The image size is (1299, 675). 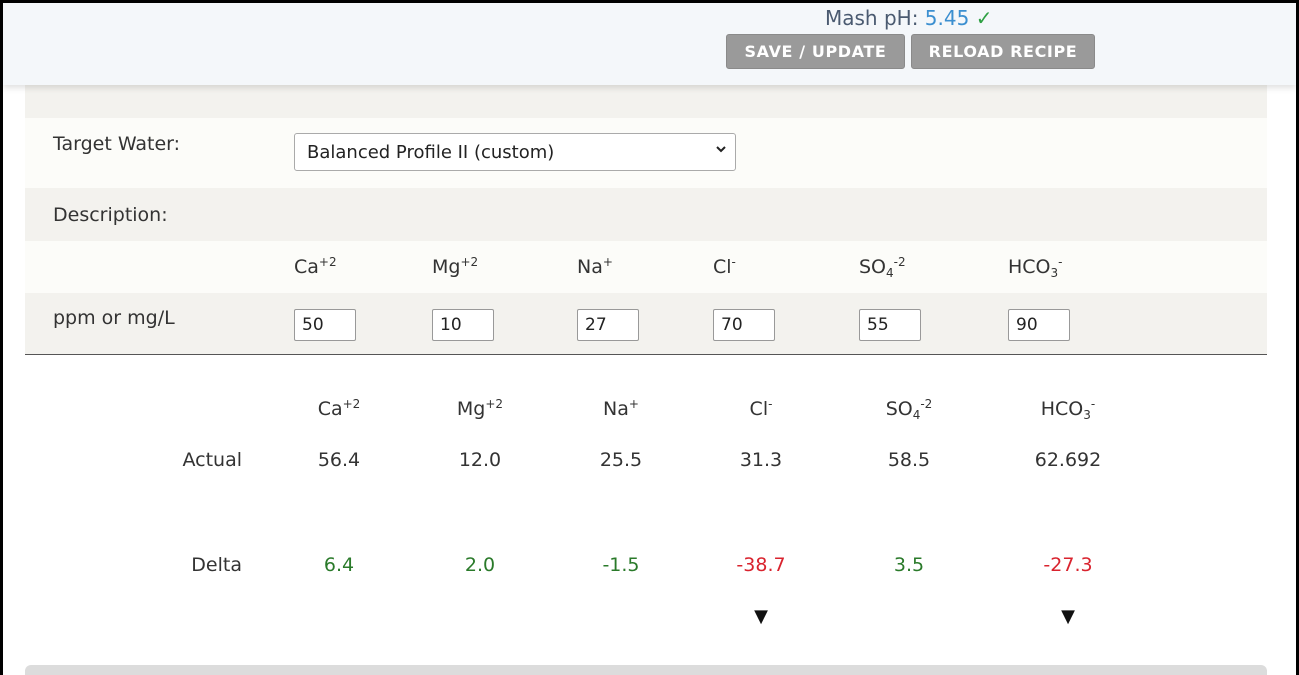 What do you see at coordinates (1068, 409) in the screenshot?
I see `result-header-hco3: HCO3-` at bounding box center [1068, 409].